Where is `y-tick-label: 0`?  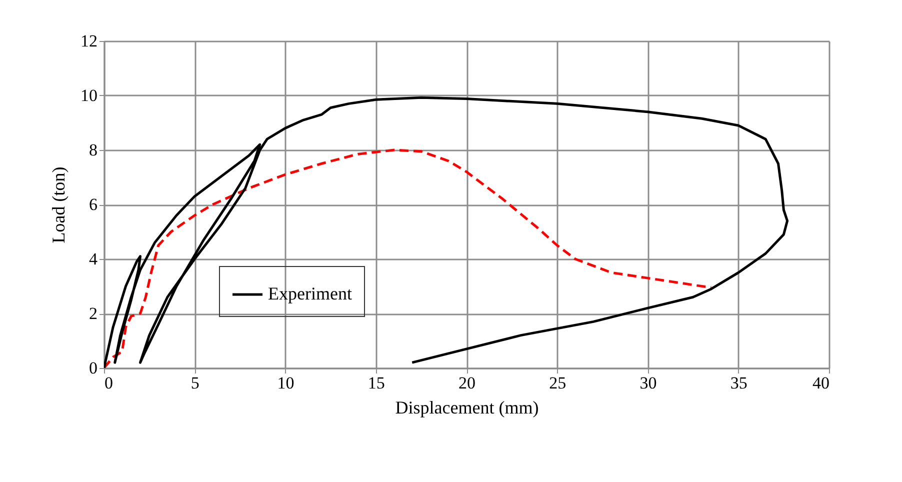
y-tick-label: 0 is located at coordinates (93, 368).